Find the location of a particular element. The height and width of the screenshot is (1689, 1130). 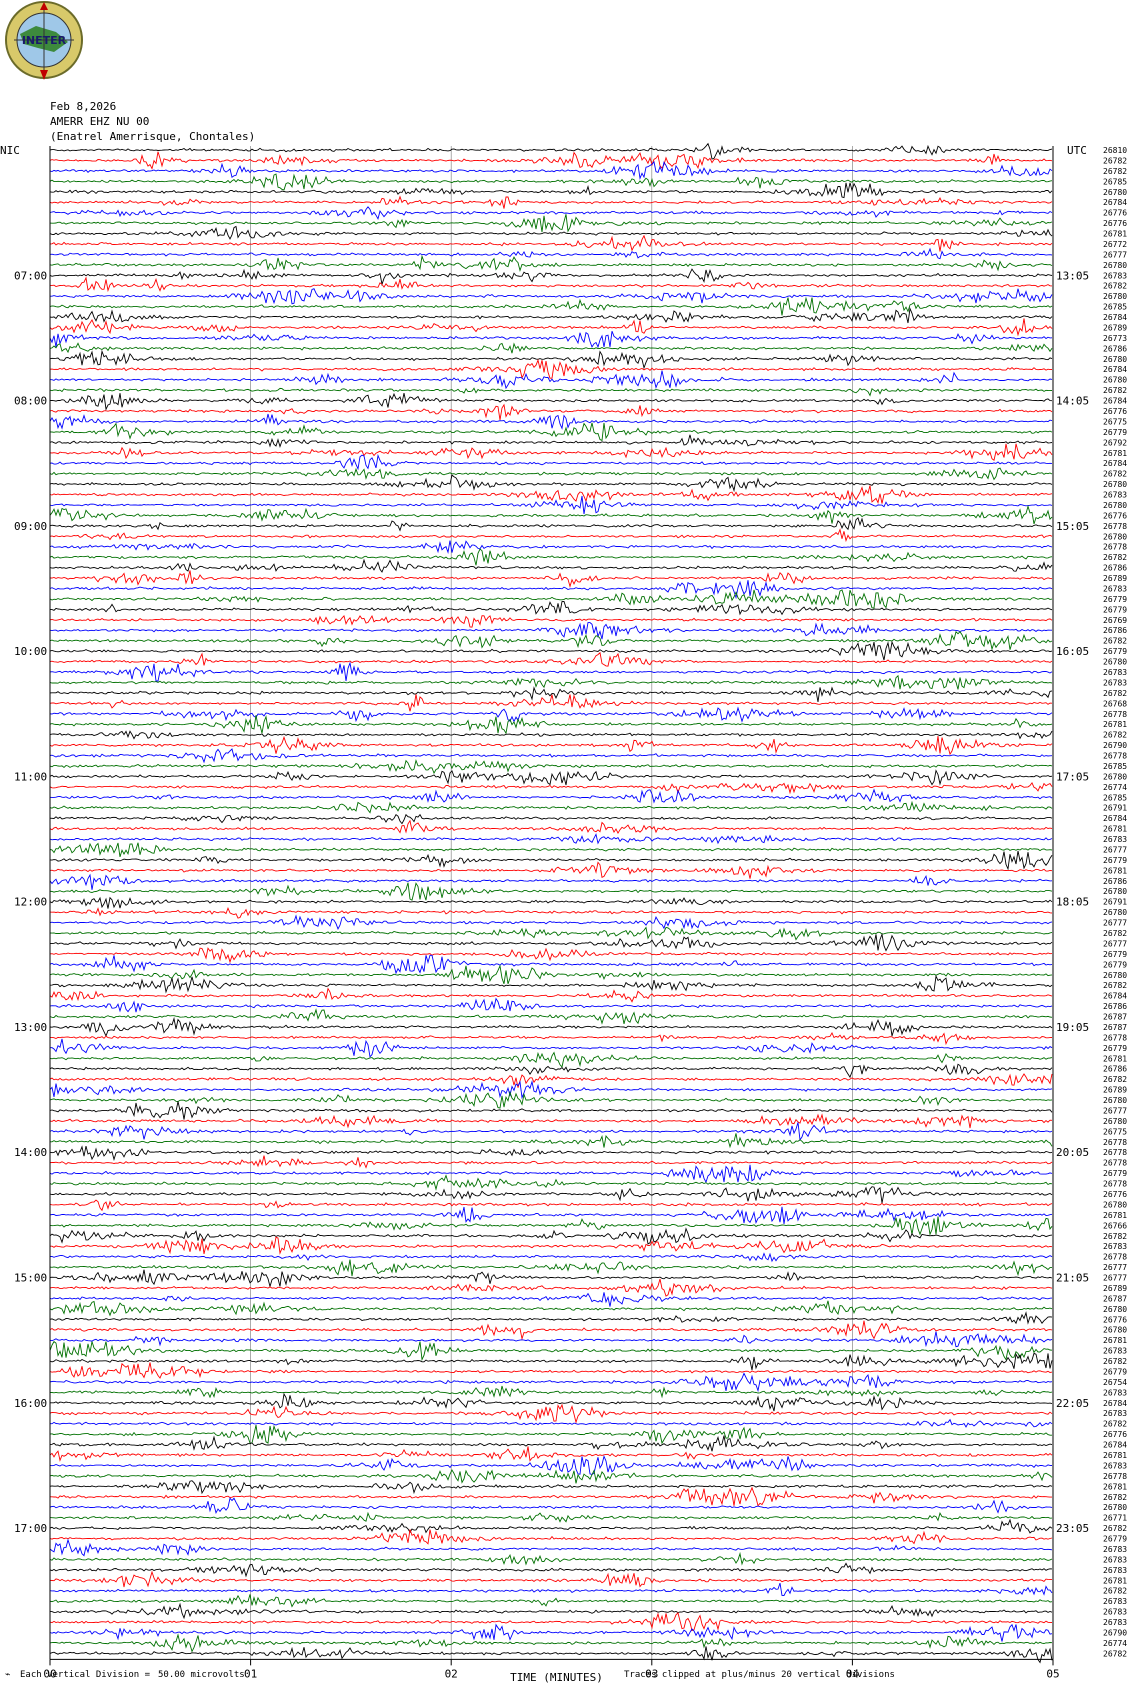

trace-value-label-110: 26787 is located at coordinates (1115, 1298).